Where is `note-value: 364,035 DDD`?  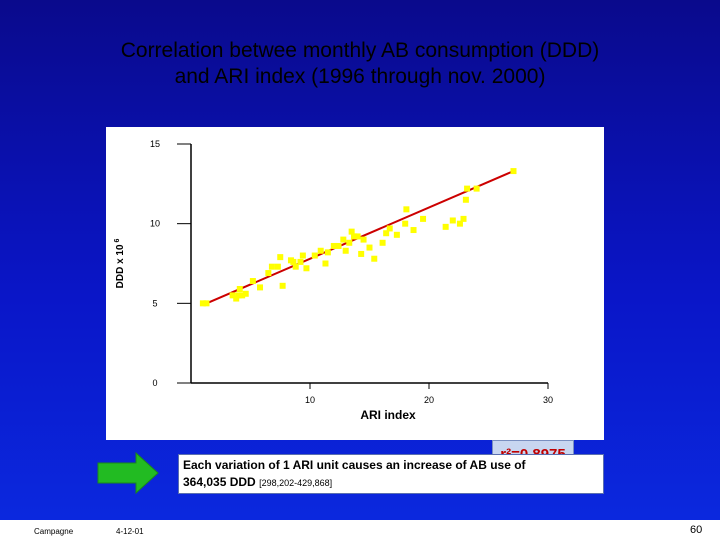 note-value: 364,035 DDD is located at coordinates (219, 482).